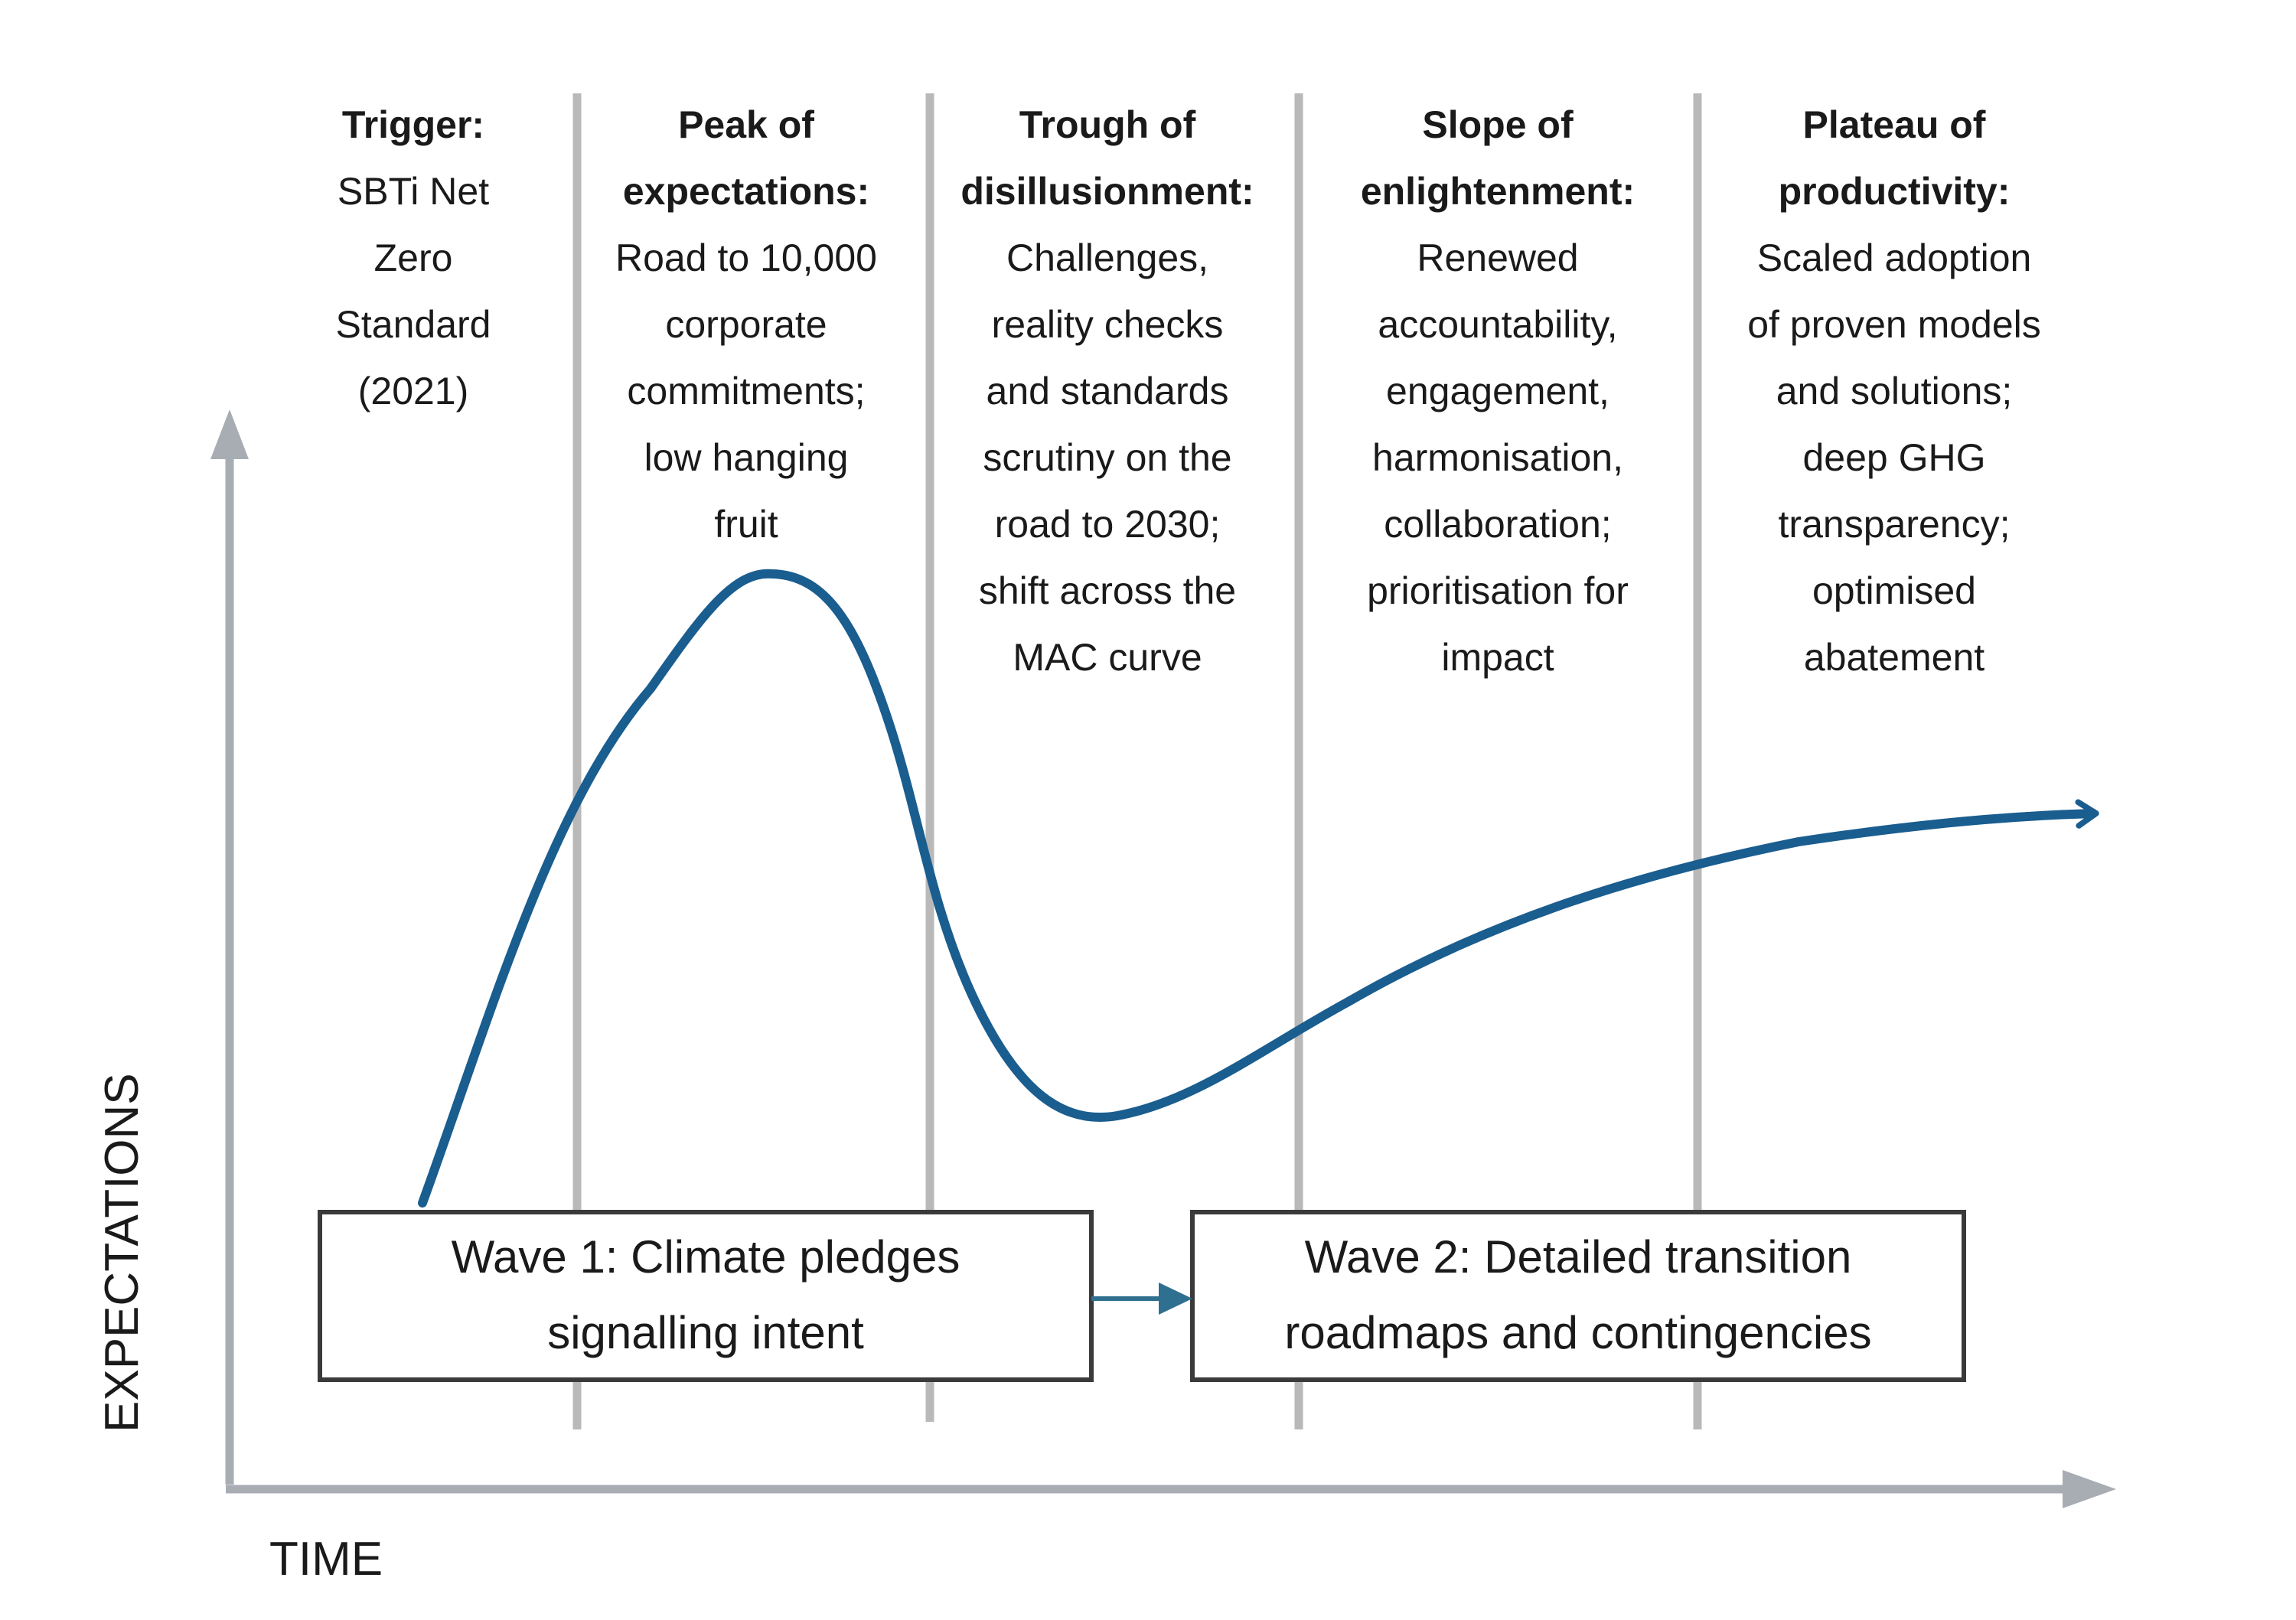 The width and height of the screenshot is (2296, 1620). I want to click on phase-body-line: commitments;, so click(746, 391).